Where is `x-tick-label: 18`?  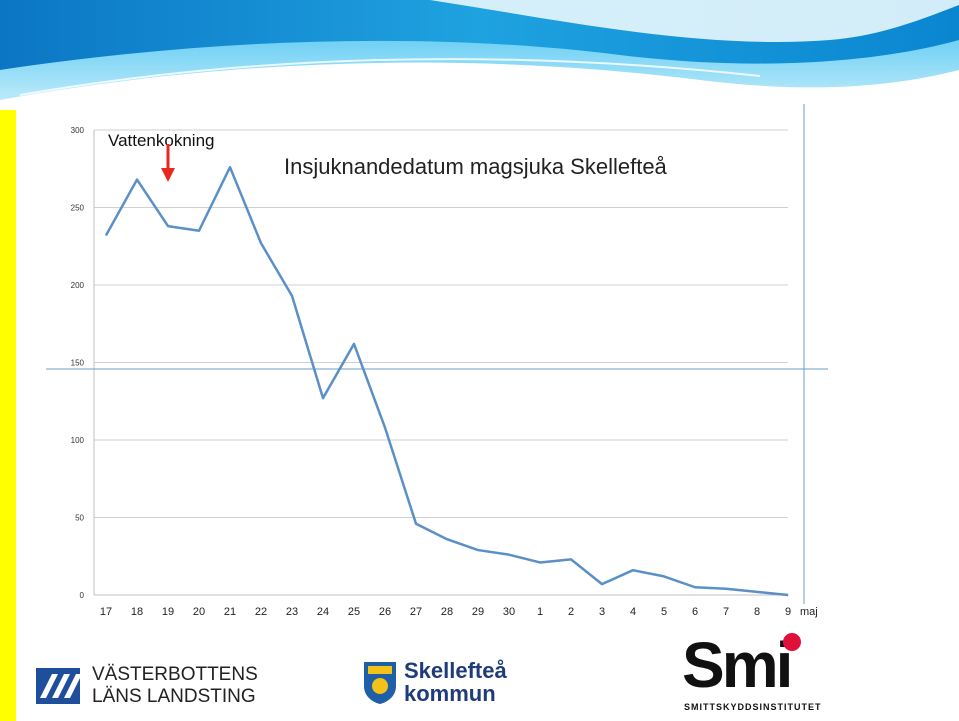
x-tick-label: 18 is located at coordinates (137, 612).